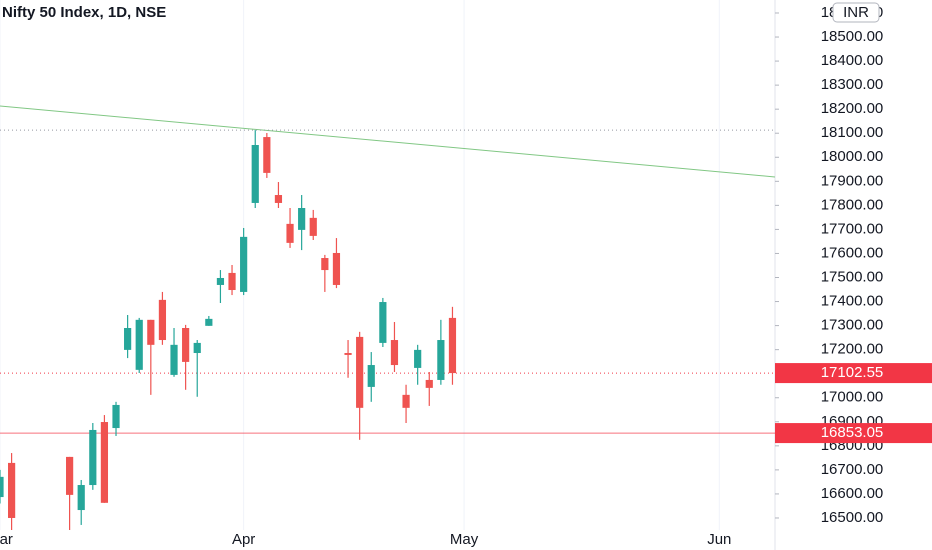 This screenshot has height=550, width=932. I want to click on y-tick-label: 18000.00, so click(852, 156).